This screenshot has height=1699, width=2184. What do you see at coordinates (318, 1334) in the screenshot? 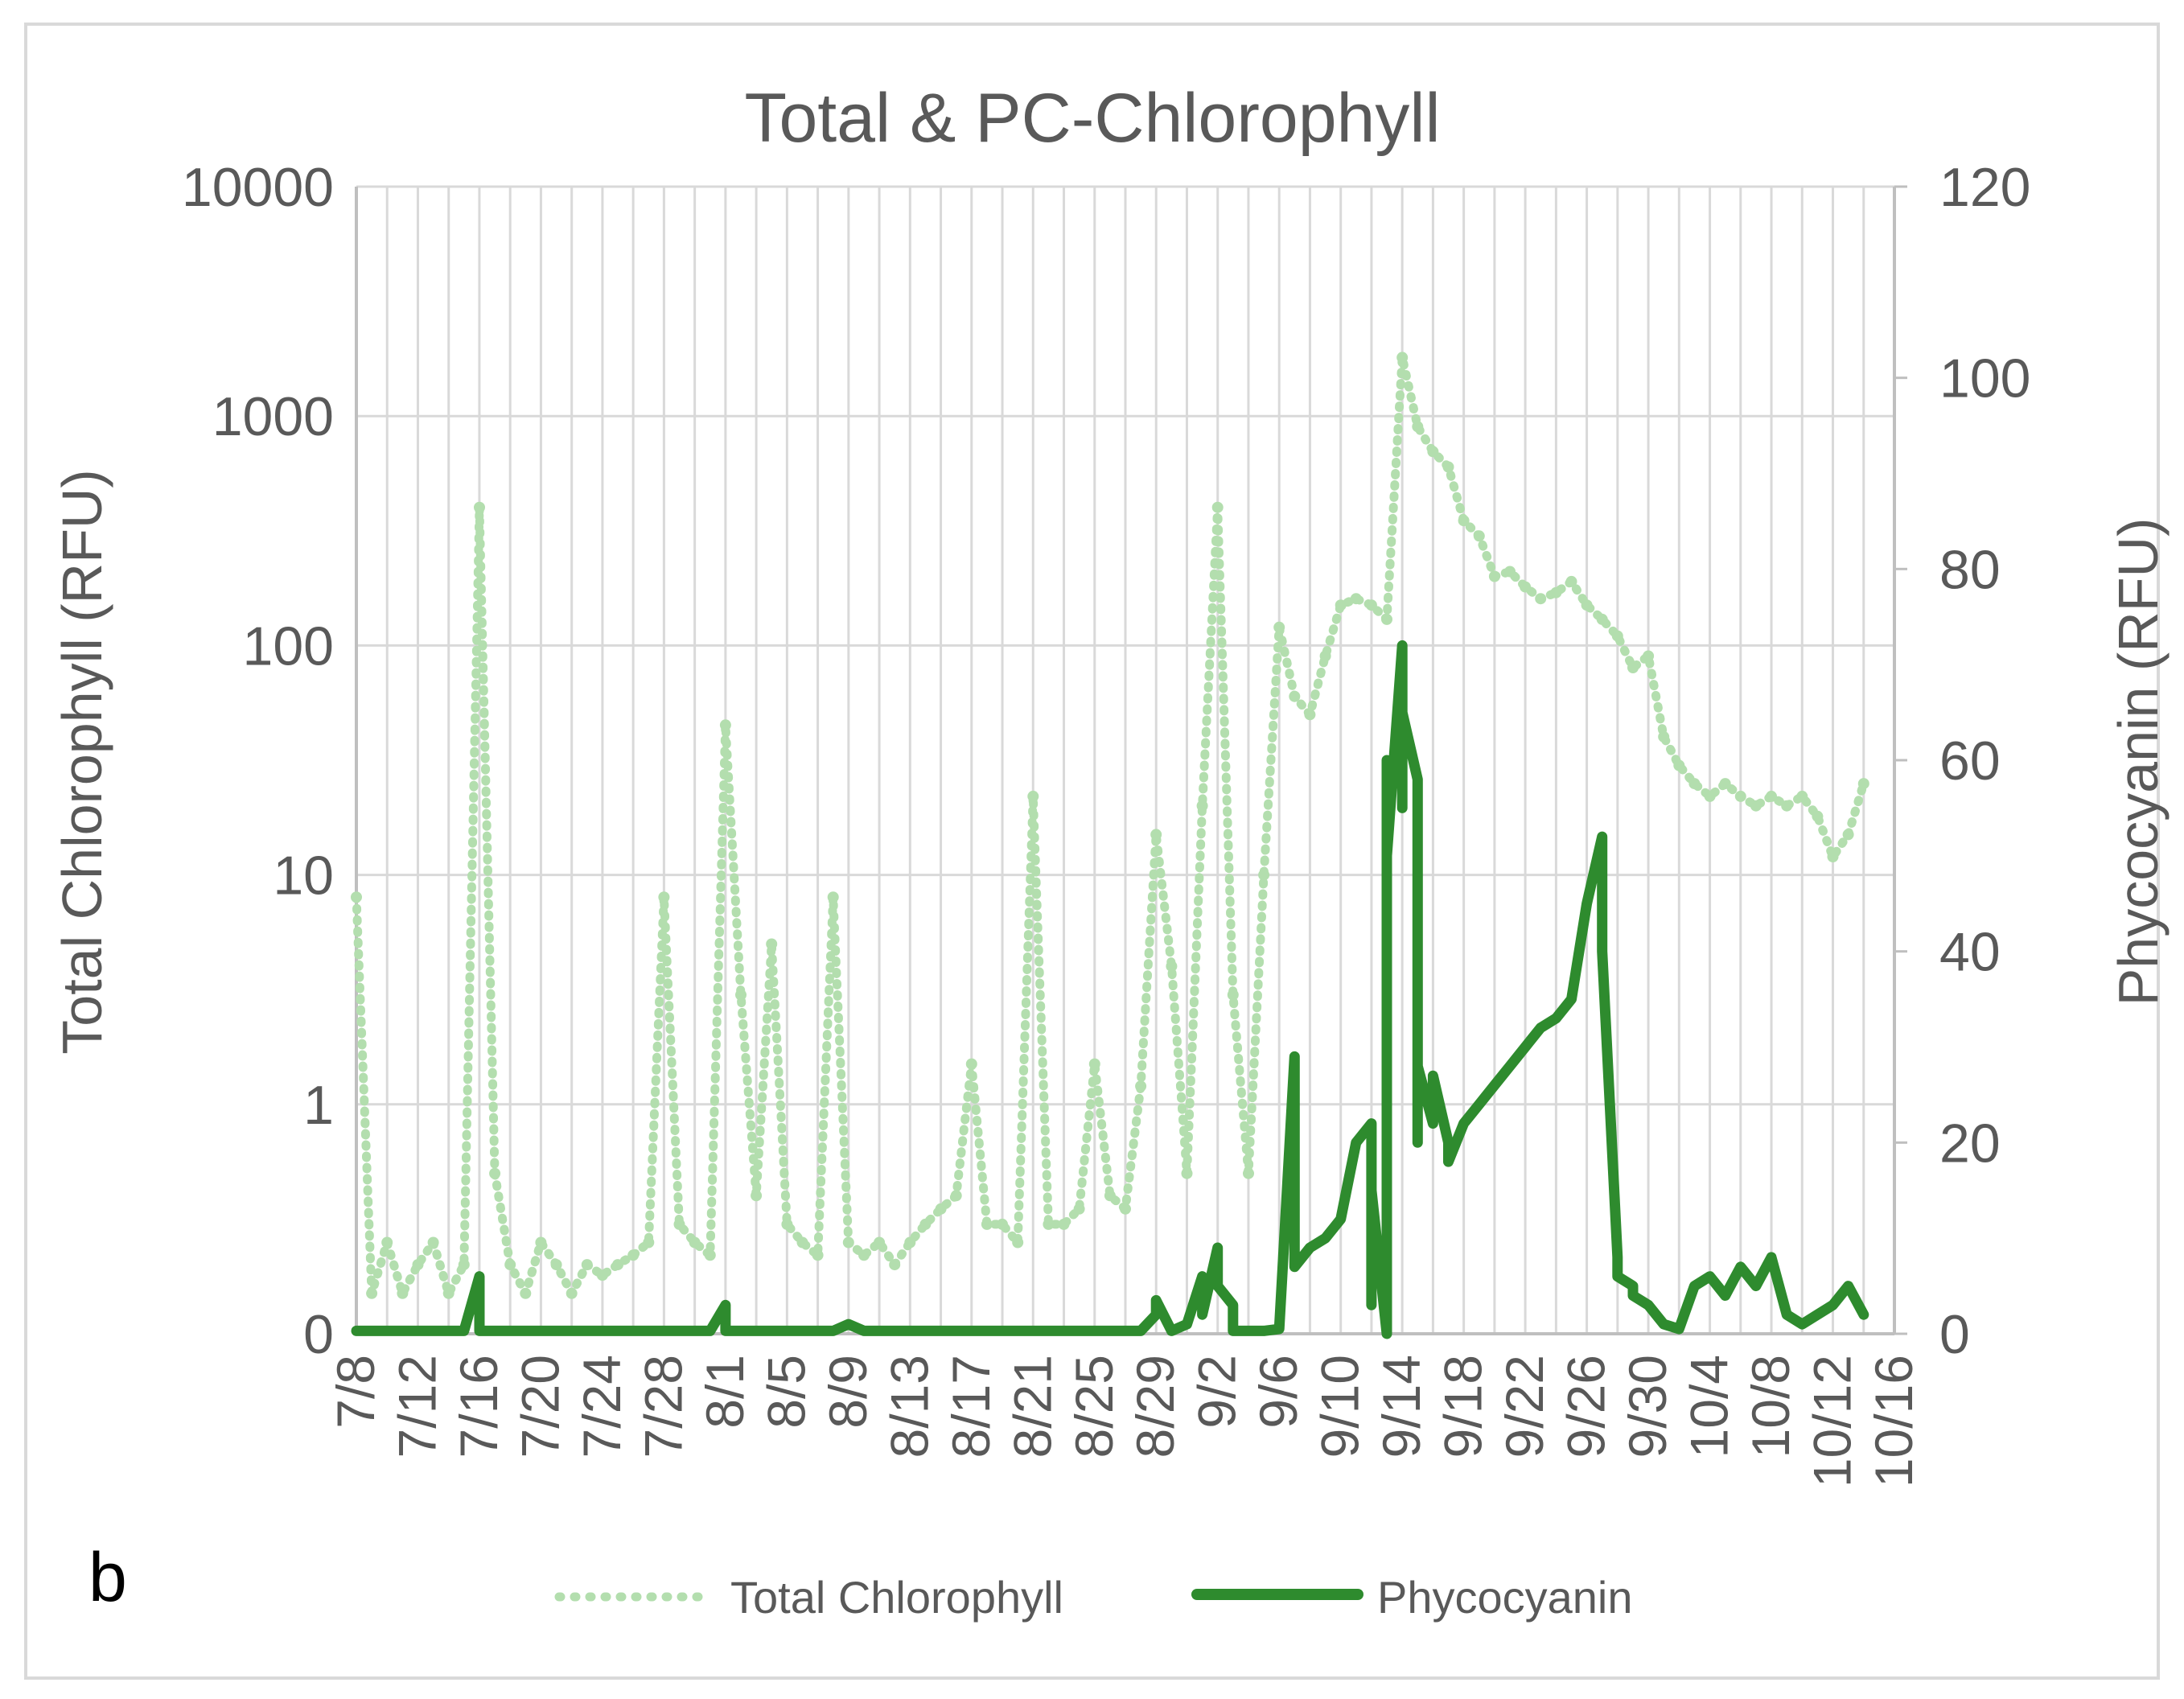
I see `left-tick-label: 0` at bounding box center [318, 1334].